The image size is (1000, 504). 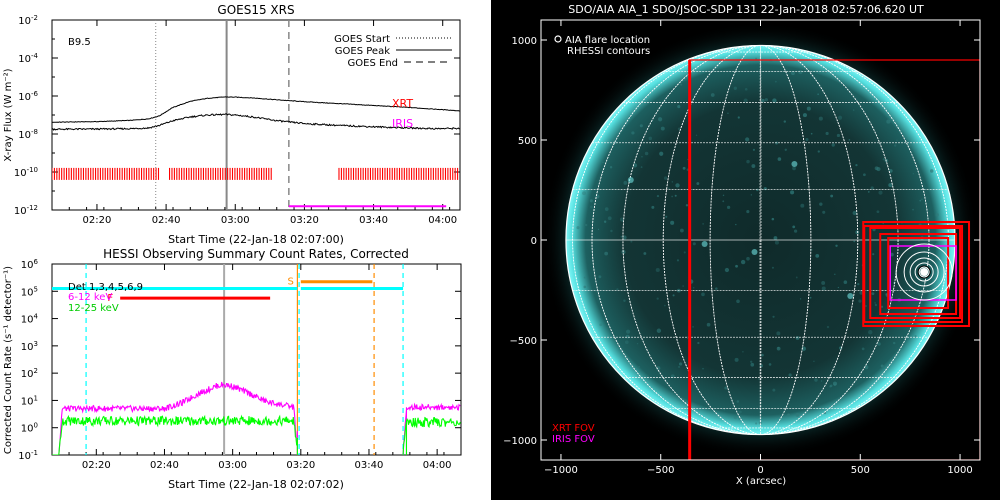 What do you see at coordinates (93, 308) in the screenshot?
I see `legend-12-25-kev: 12-25 keV` at bounding box center [93, 308].